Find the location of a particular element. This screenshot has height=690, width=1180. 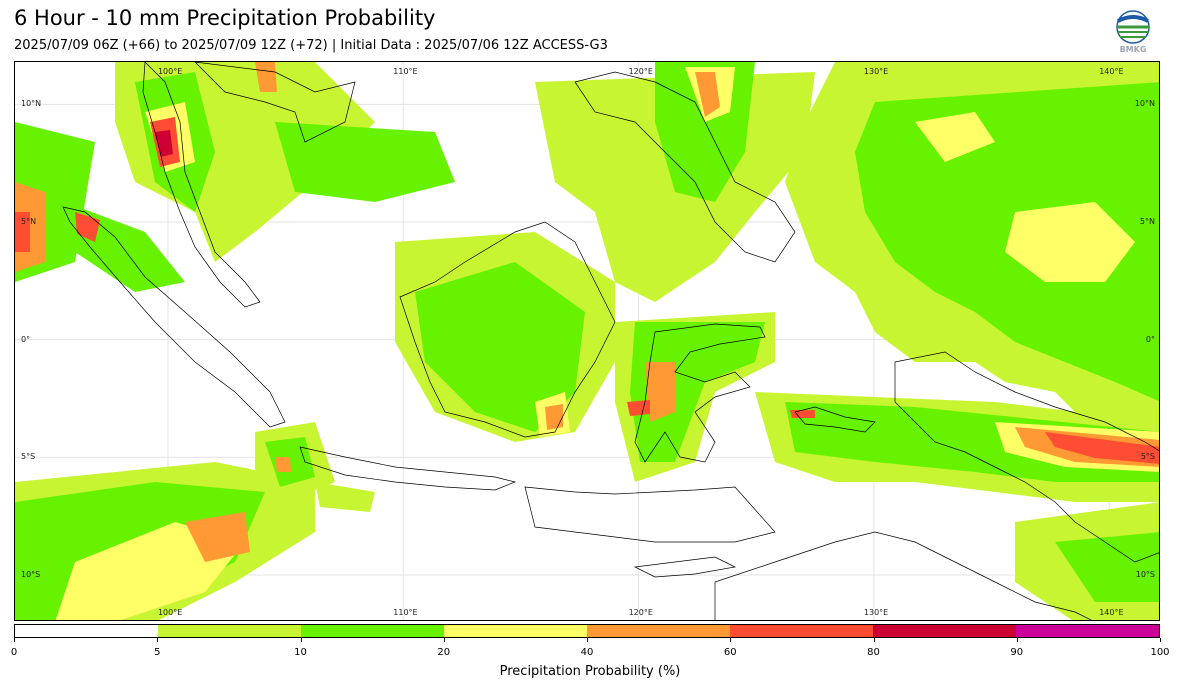

lat-label-left: 10°N is located at coordinates (31, 104).